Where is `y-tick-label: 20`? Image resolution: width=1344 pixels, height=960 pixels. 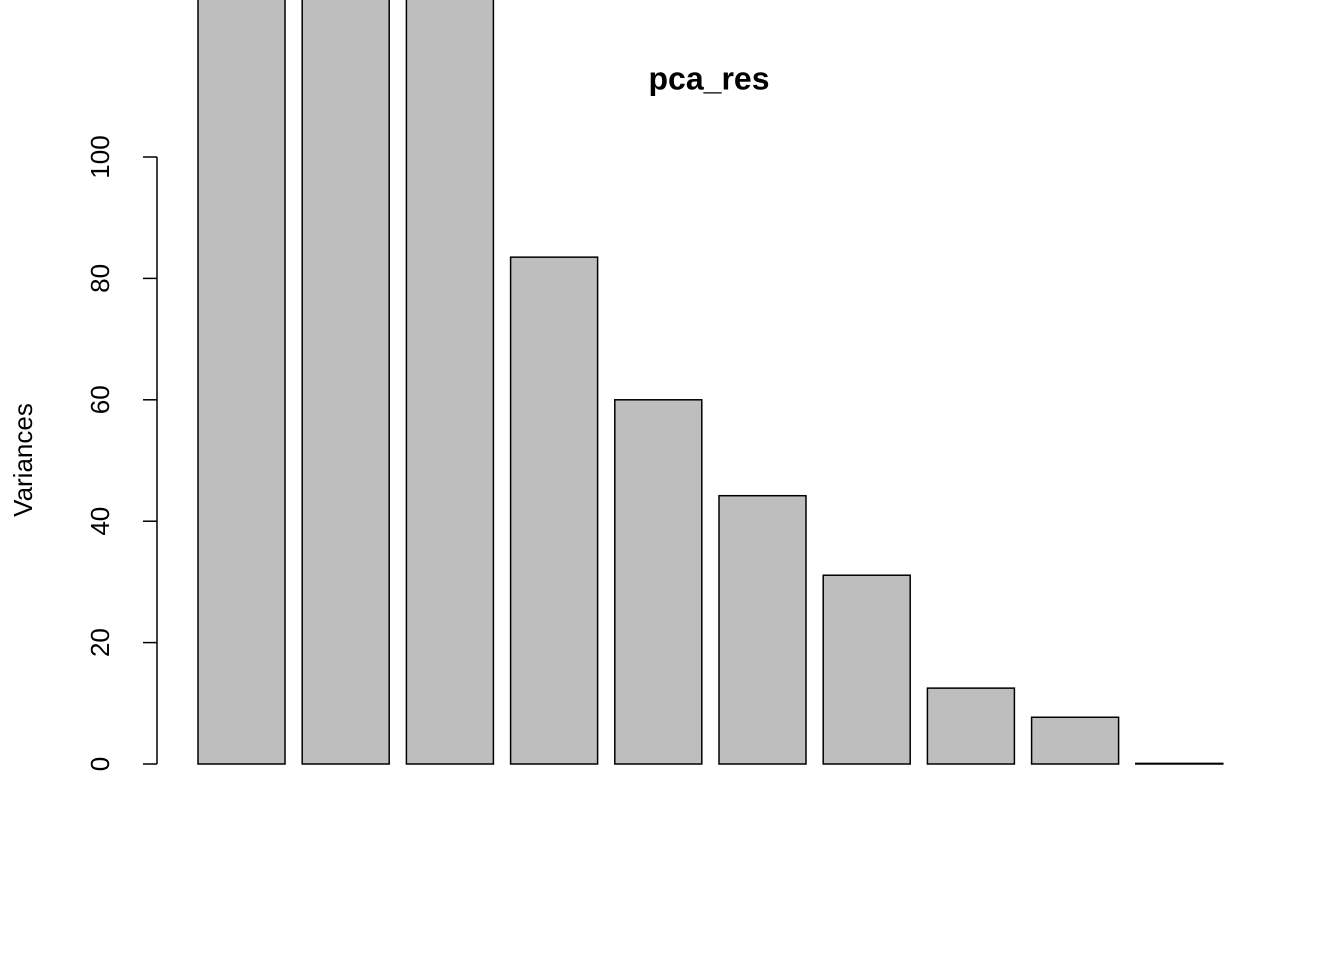 y-tick-label: 20 is located at coordinates (100, 642).